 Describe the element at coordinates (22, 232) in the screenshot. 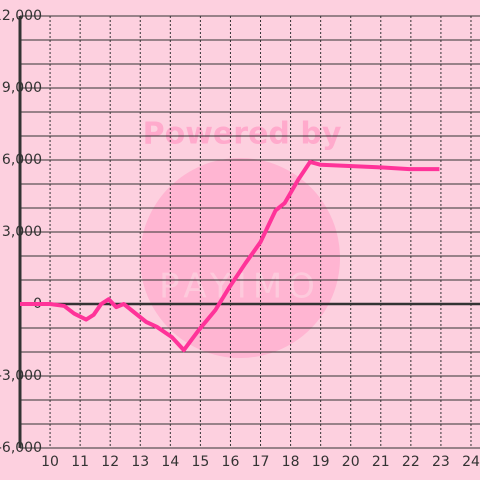

I see `y-tick-label: 3,000` at that location.